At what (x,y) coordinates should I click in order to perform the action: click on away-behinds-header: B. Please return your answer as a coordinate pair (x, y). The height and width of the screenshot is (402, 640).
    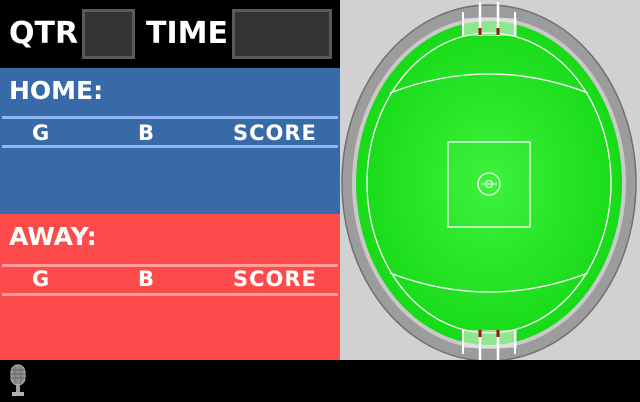
    Looking at the image, I should click on (147, 279).